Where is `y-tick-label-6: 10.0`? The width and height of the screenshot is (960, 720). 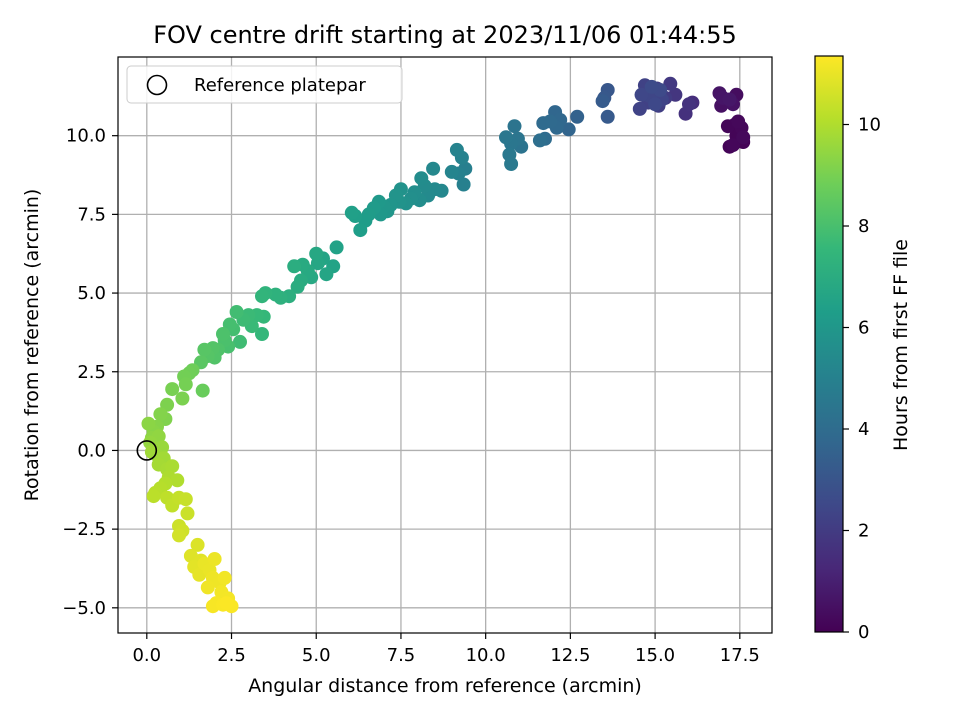
y-tick-label-6: 10.0 is located at coordinates (86, 136).